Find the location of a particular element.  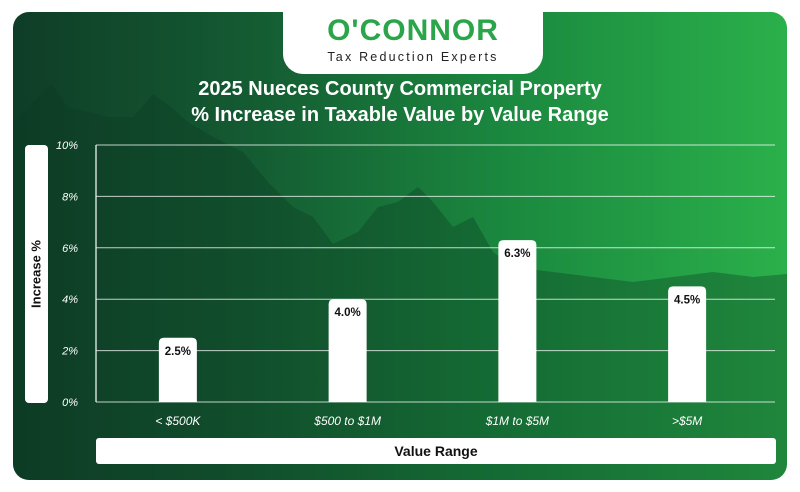

x-axis-label: Value Range is located at coordinates (436, 451).